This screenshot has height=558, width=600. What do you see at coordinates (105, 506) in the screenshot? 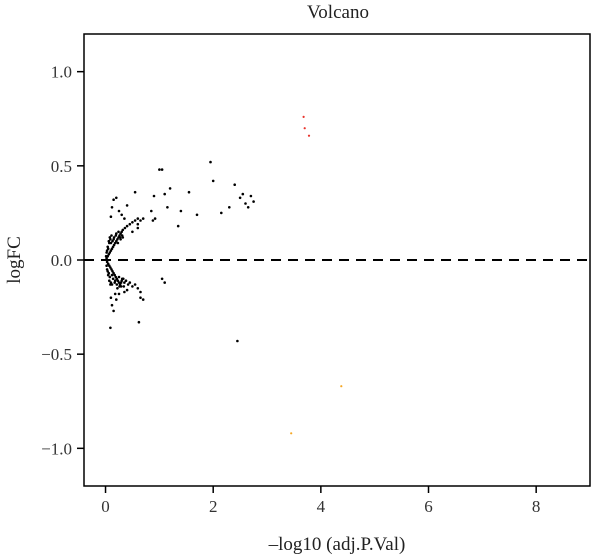
I see `x-tick-label: 0` at bounding box center [105, 506].